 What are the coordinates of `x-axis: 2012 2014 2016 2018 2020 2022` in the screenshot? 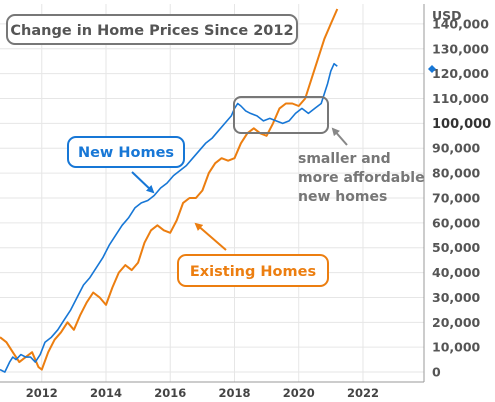 It's located at (212, 390).